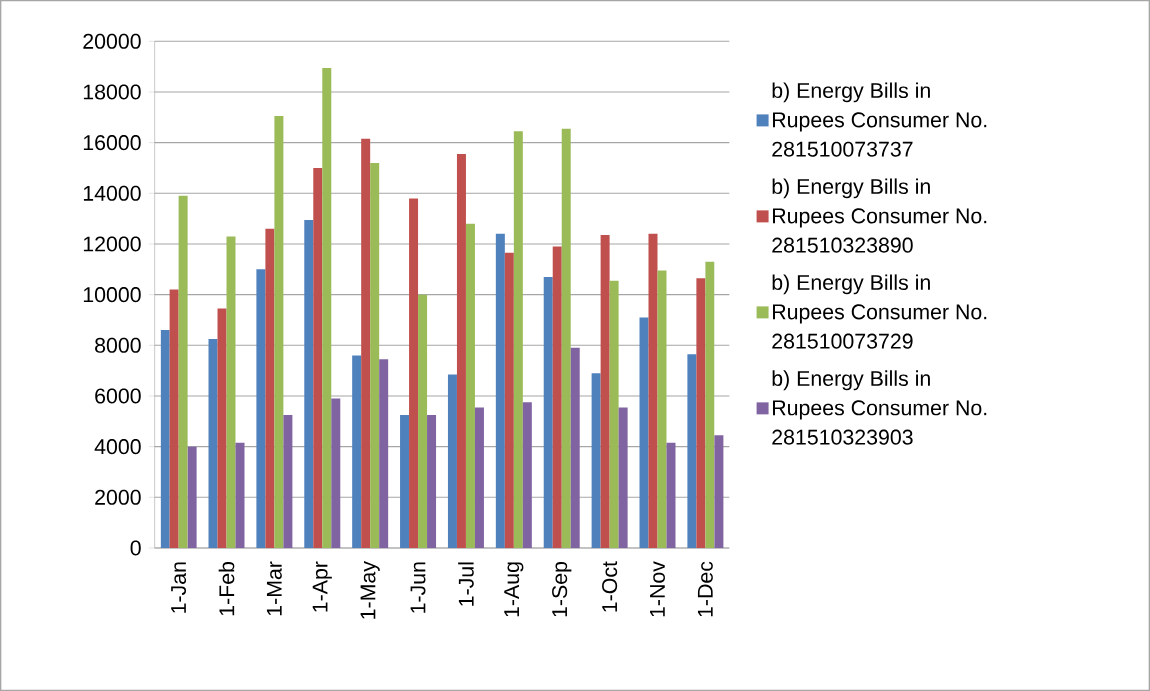  I want to click on y-tick-label: 10000, so click(112, 295).